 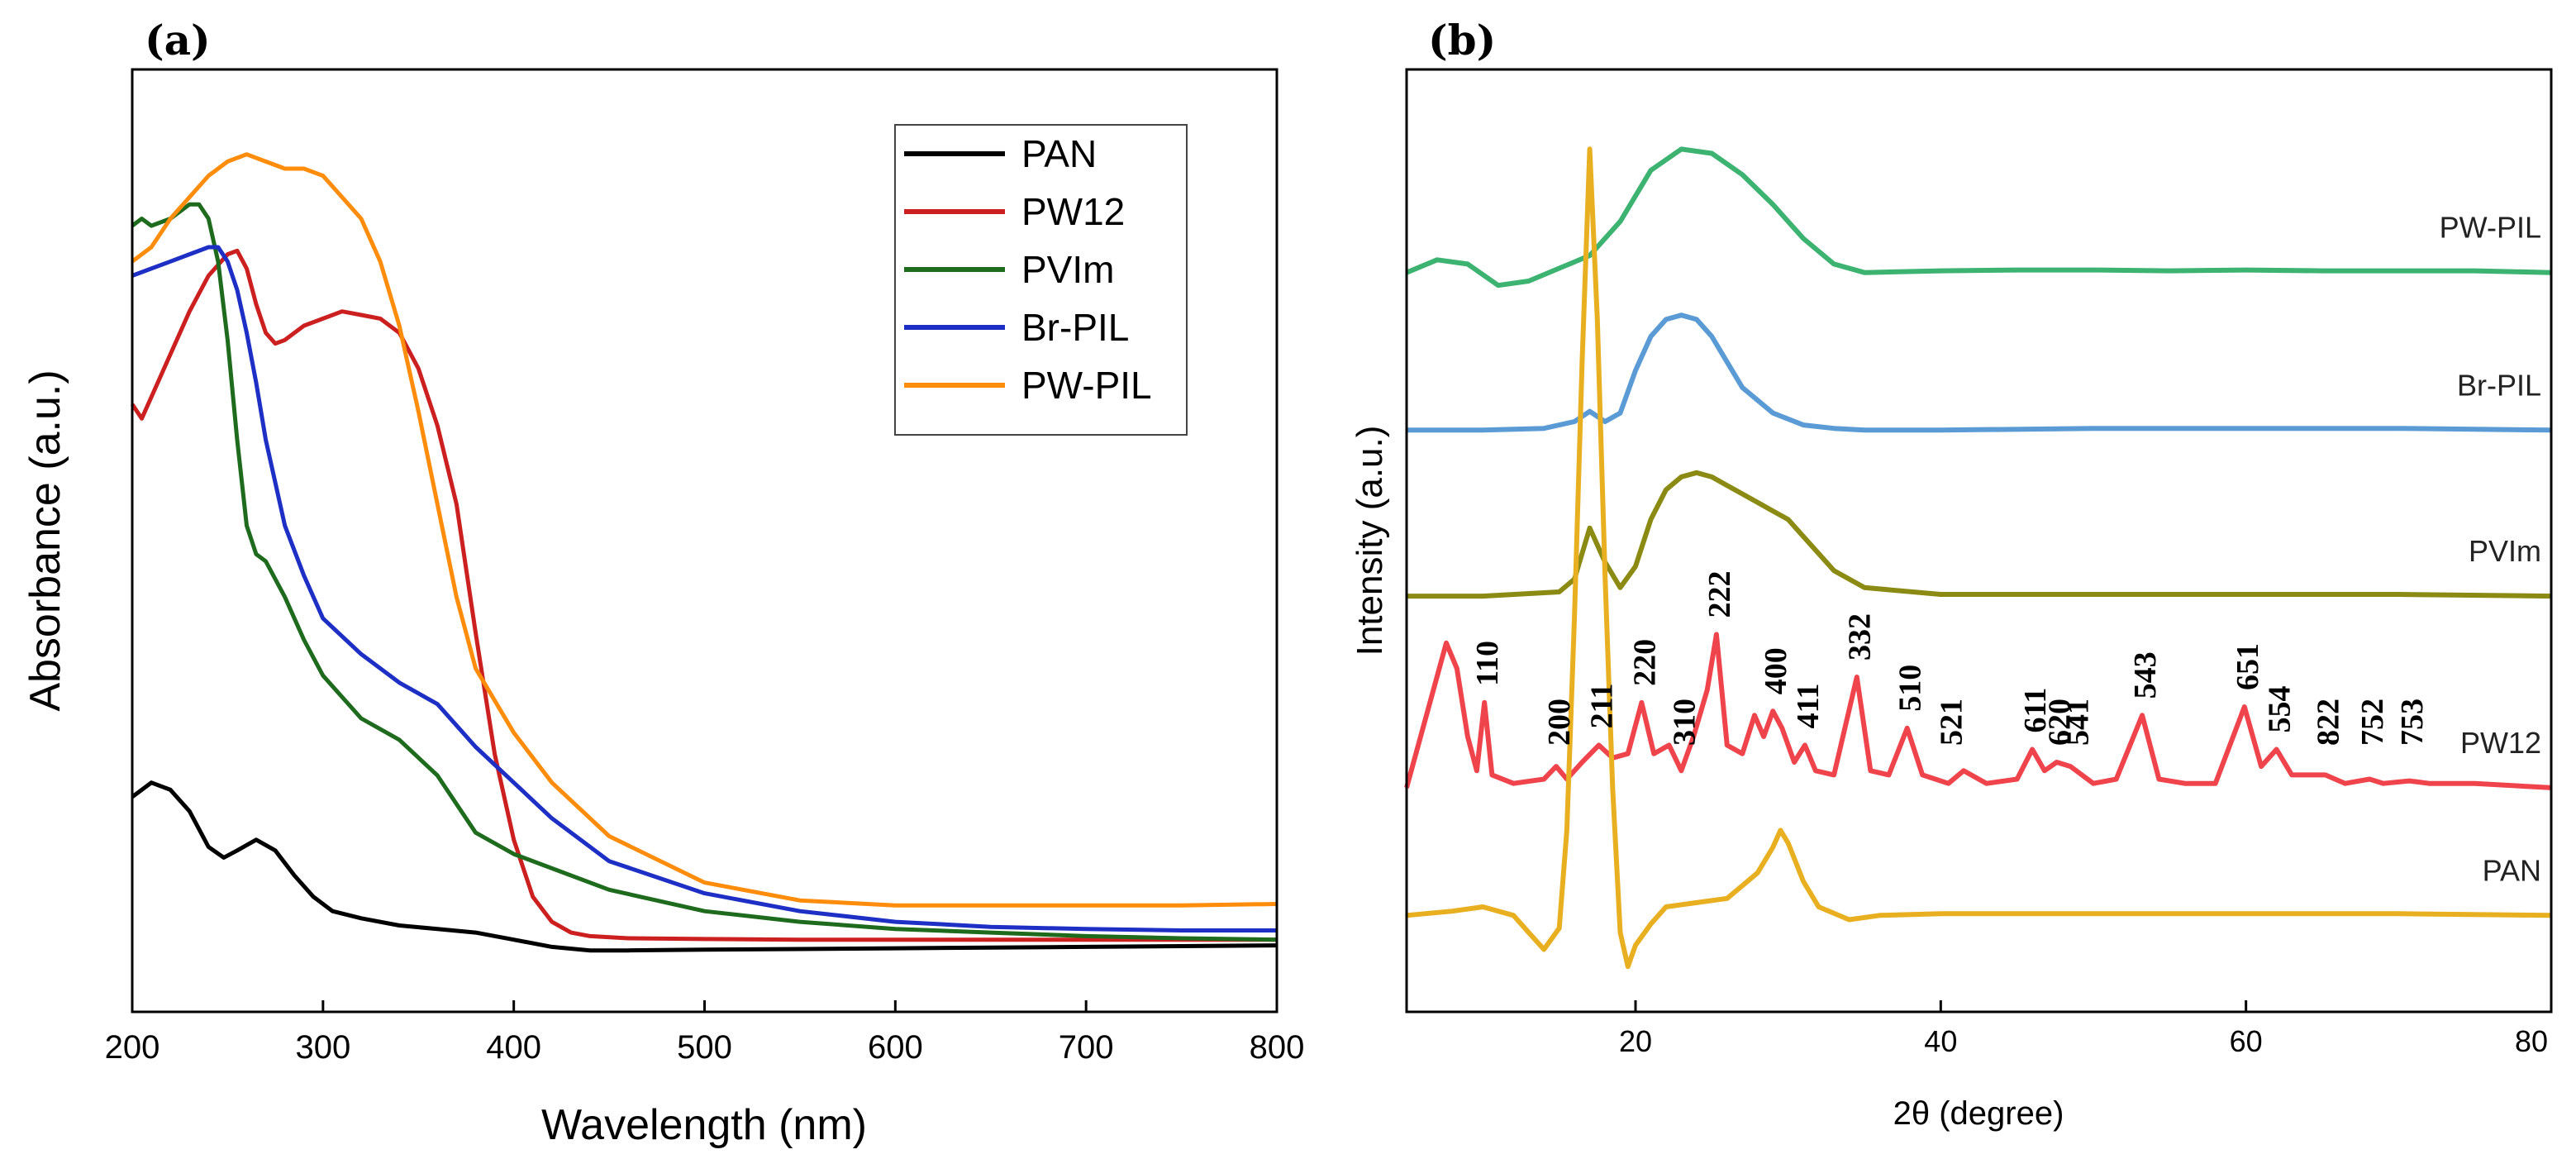 What do you see at coordinates (2246, 1041) in the screenshot?
I see `x-tick-label-b-60: 60` at bounding box center [2246, 1041].